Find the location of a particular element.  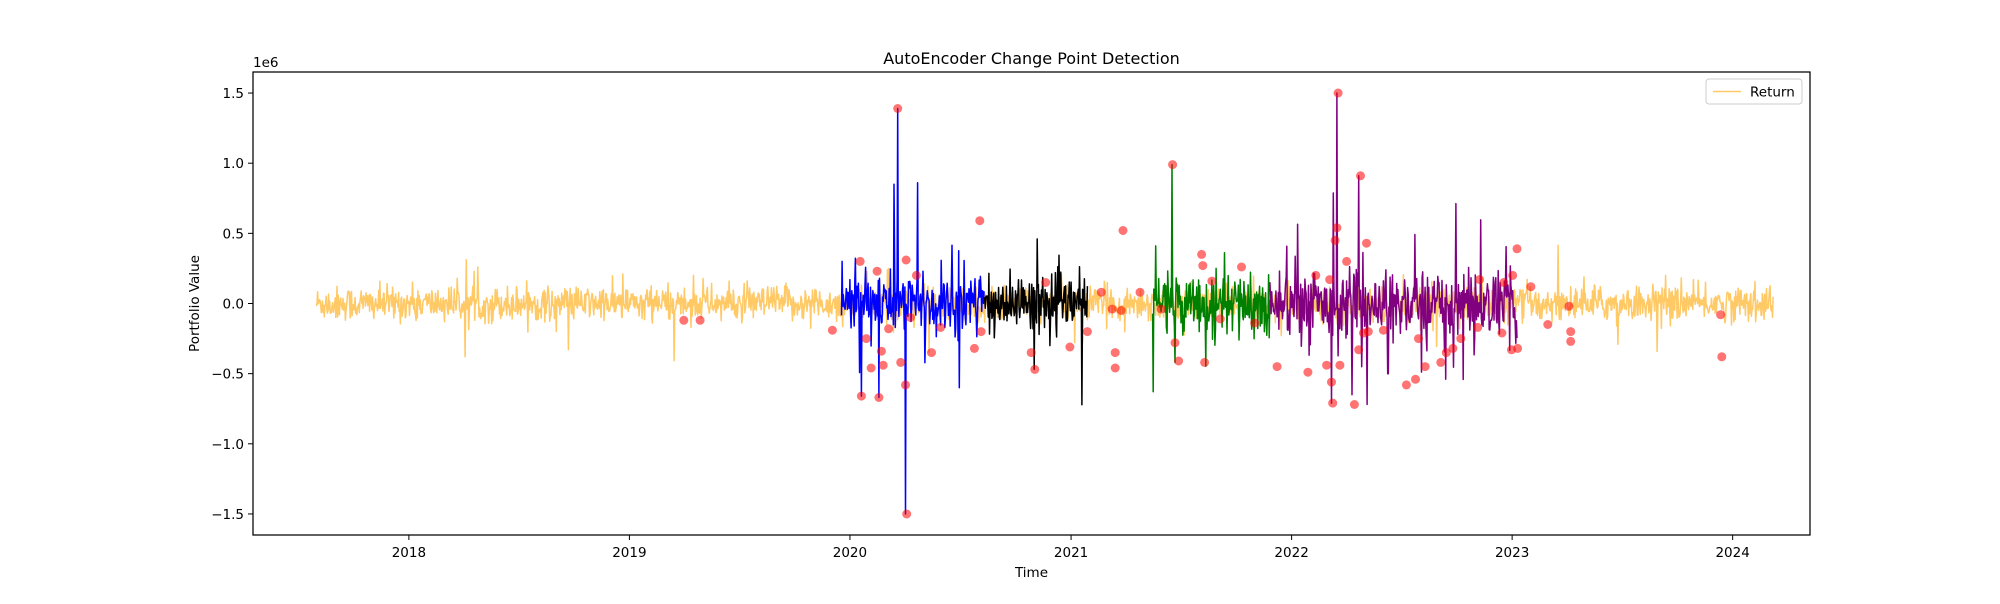

x-tick-label-2: 2020 is located at coordinates (850, 553).